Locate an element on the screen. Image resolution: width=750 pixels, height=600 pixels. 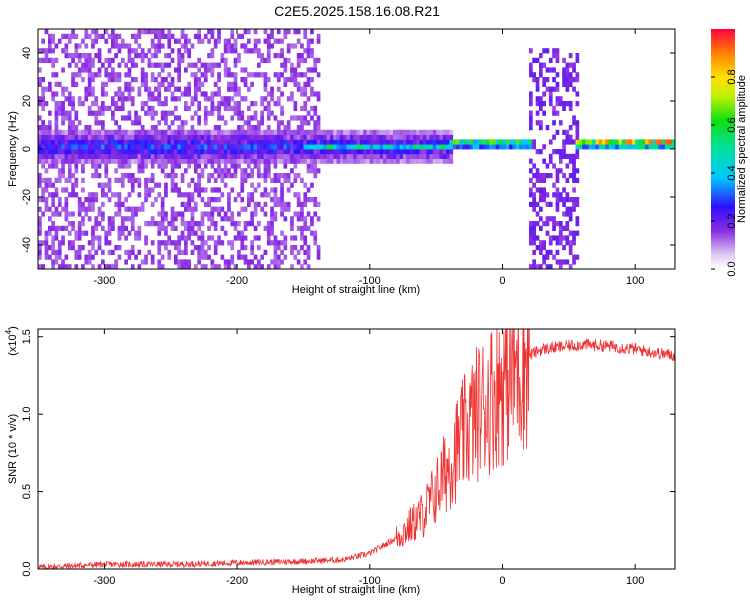
colorbar-tick-label: 0.0 is located at coordinates (732, 268).